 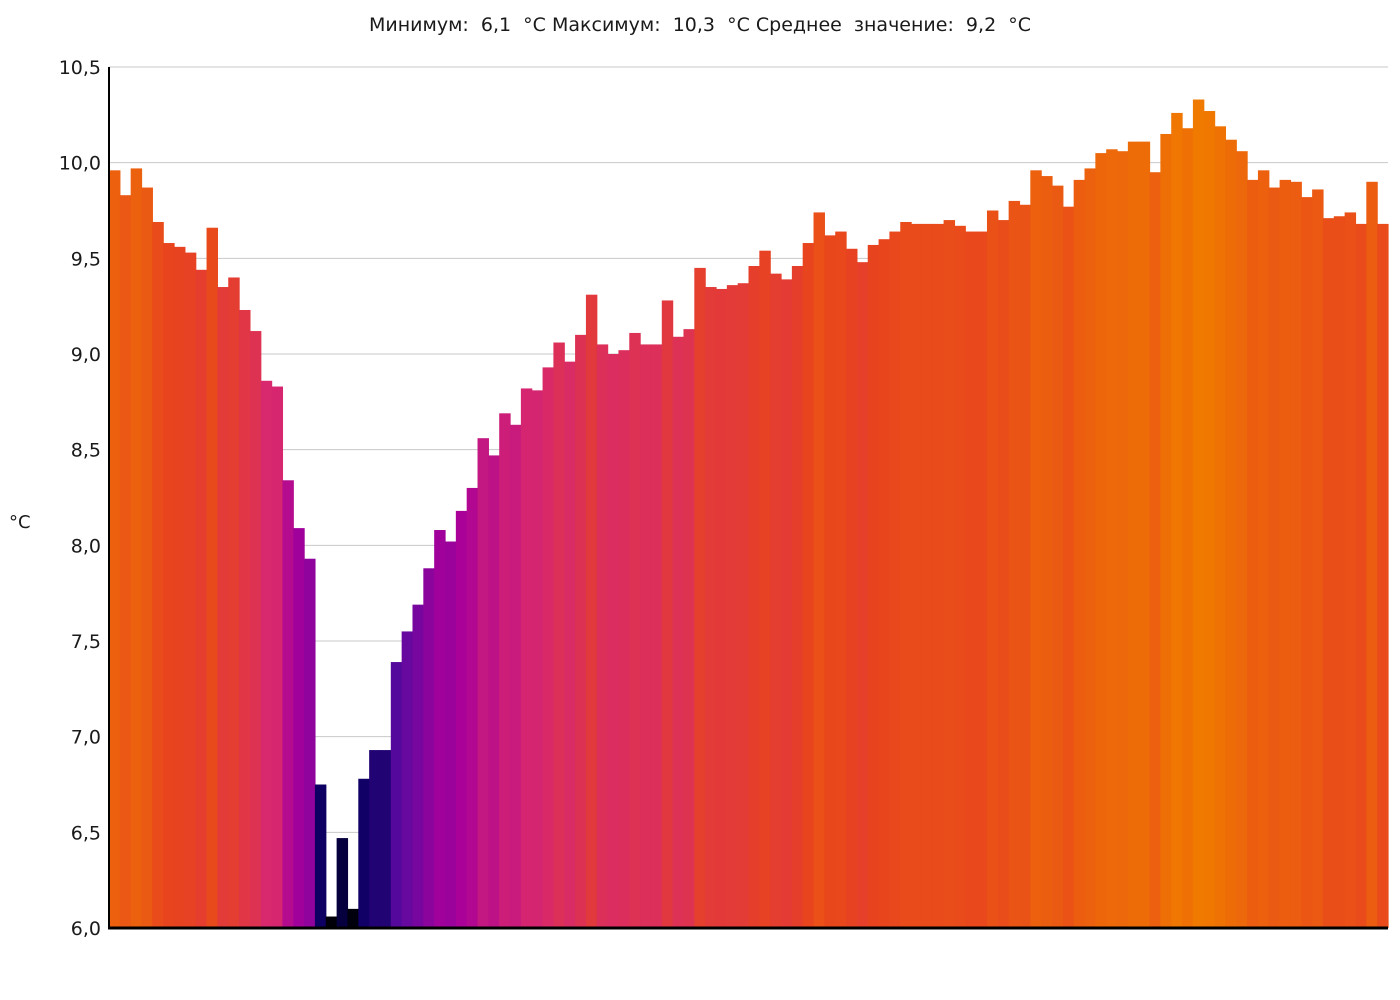 I want to click on y-tick-label: 9,5, so click(x=86, y=259).